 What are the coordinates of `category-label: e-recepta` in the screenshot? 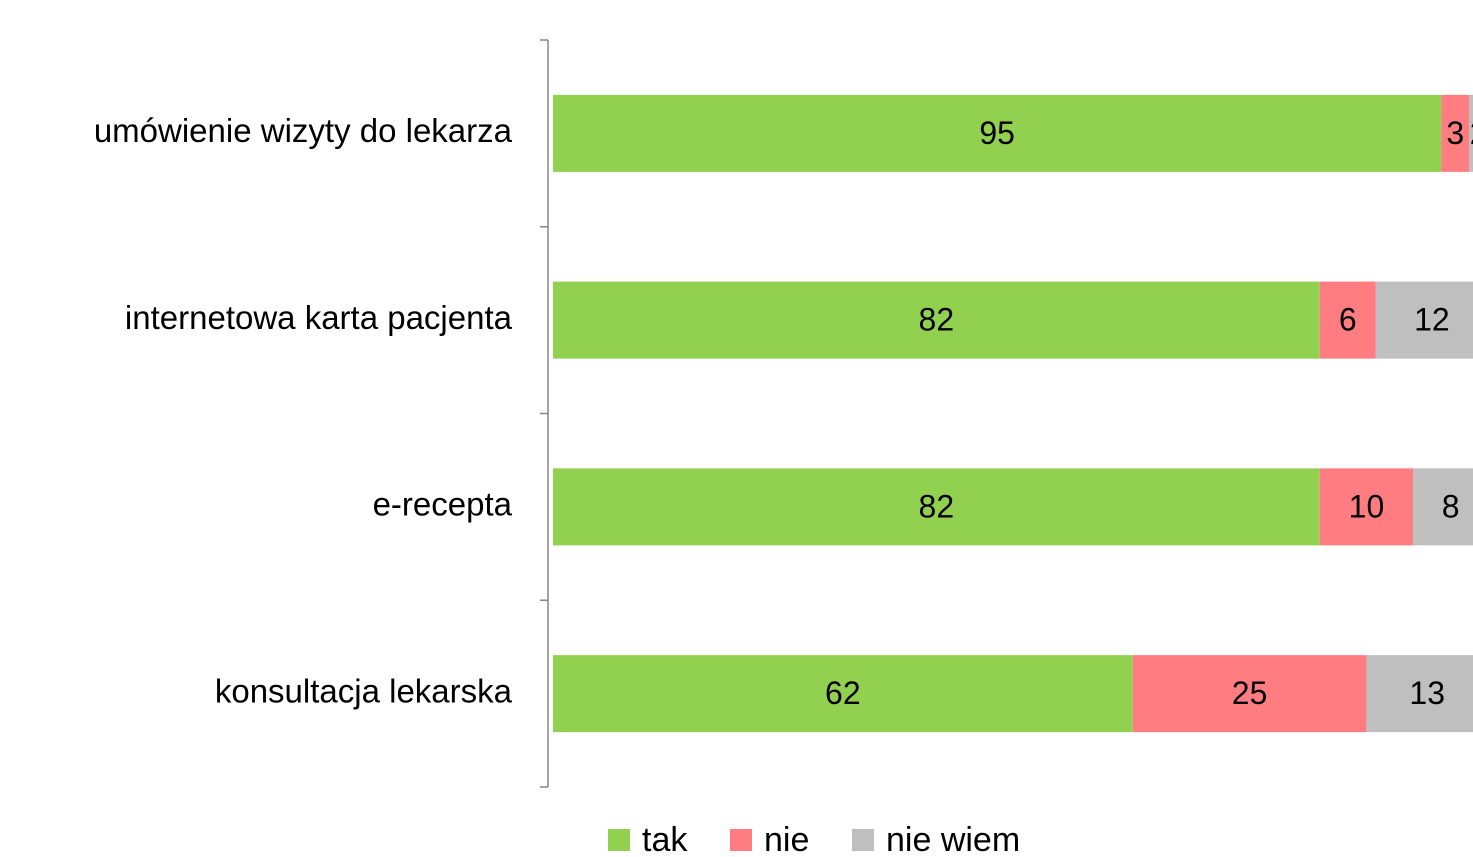 It's located at (443, 504).